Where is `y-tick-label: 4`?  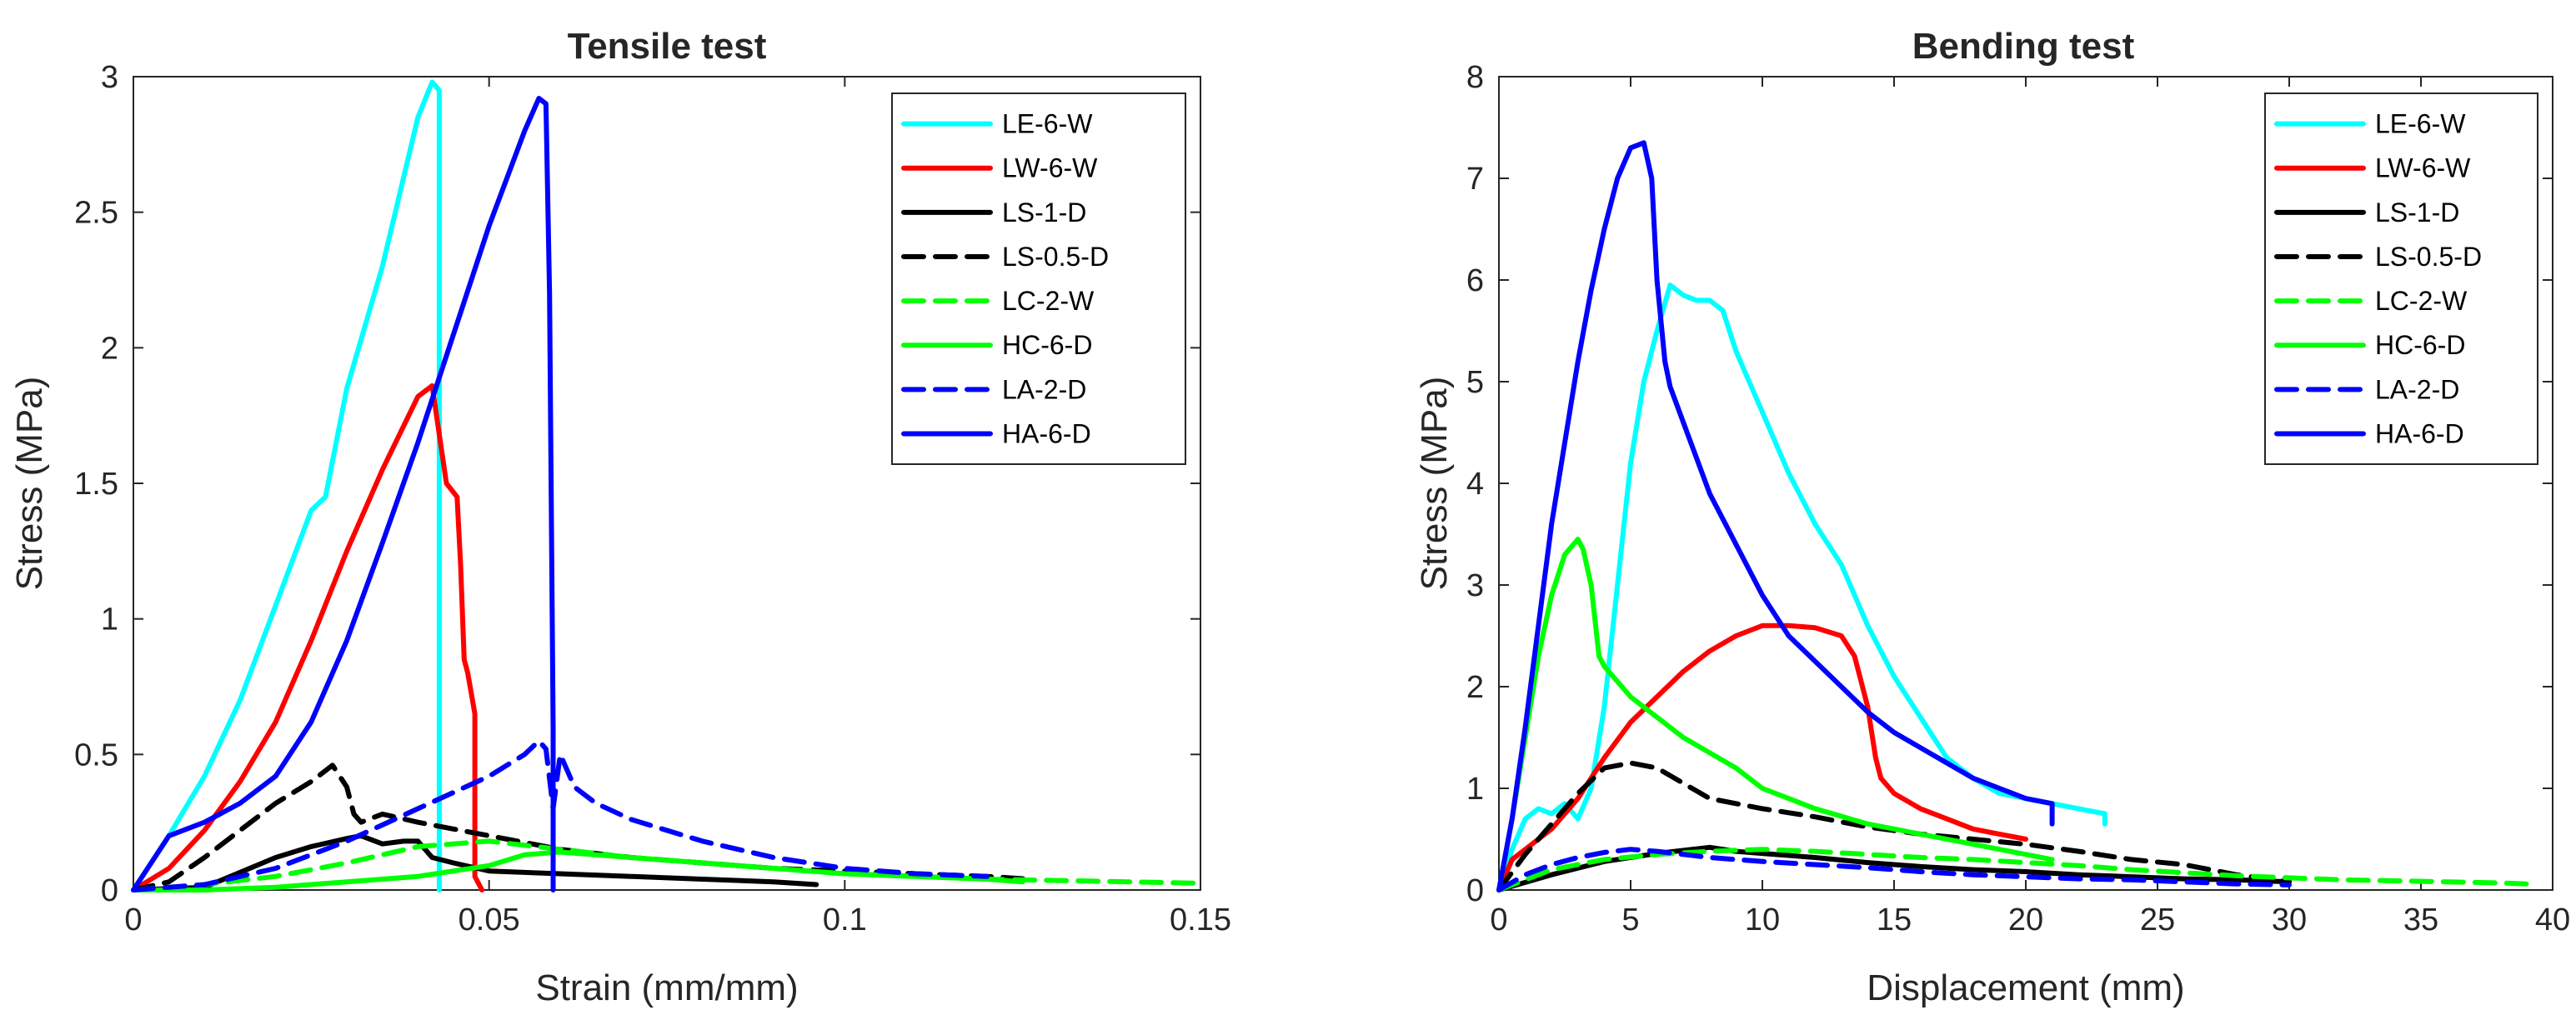
y-tick-label: 4 is located at coordinates (1475, 484).